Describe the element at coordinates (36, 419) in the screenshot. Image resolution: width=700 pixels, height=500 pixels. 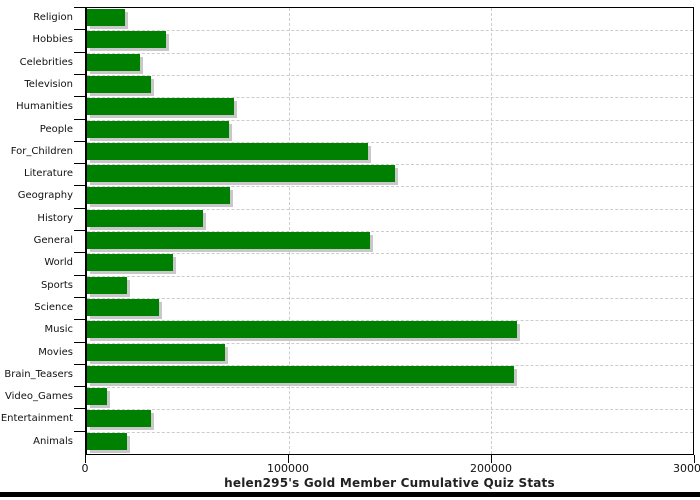
I see `y-axis-label: Entertainment` at that location.